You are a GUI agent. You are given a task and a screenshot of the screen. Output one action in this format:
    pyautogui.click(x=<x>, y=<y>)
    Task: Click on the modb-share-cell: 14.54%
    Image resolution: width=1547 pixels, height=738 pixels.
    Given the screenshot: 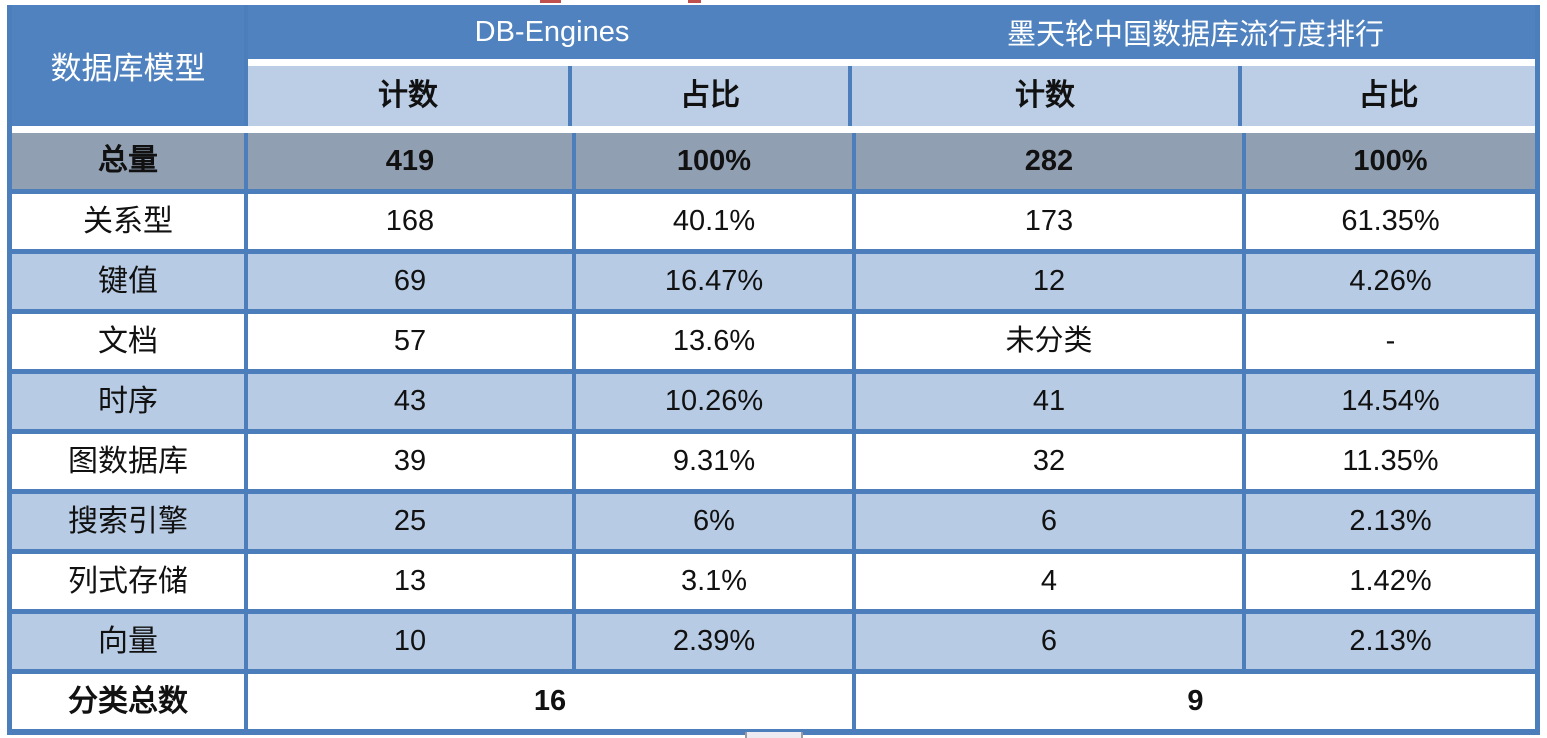 What is the action you would take?
    pyautogui.click(x=1390, y=401)
    